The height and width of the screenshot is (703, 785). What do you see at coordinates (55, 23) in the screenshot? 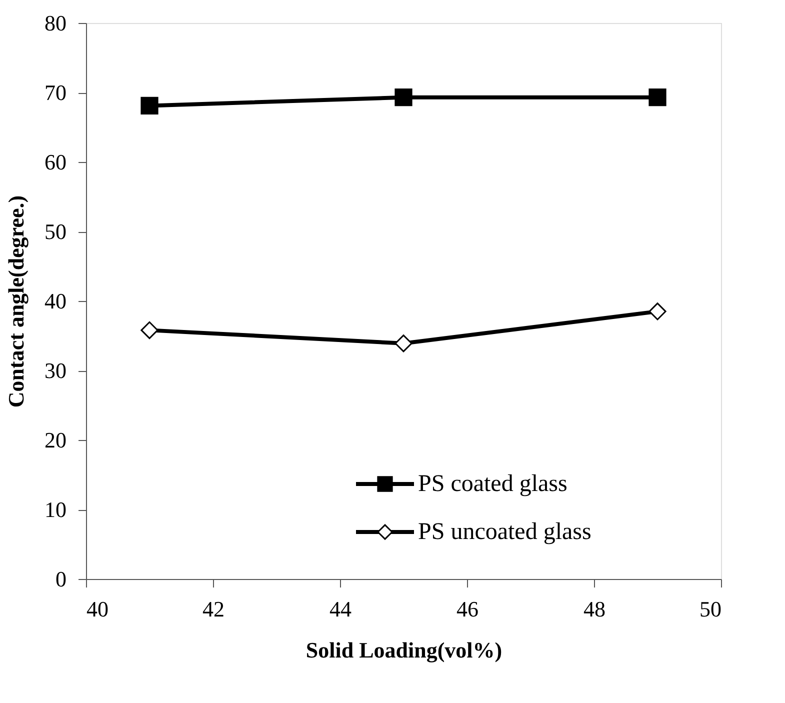
I see `y-tick-label: 80` at bounding box center [55, 23].